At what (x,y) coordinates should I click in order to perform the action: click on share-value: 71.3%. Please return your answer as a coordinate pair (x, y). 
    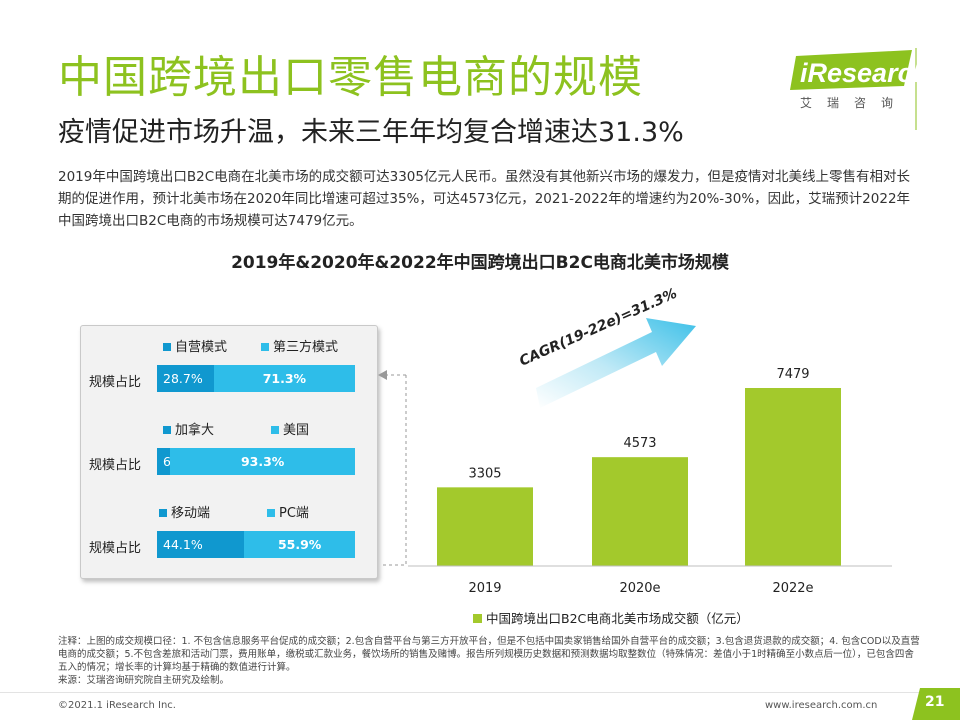
    Looking at the image, I should click on (284, 378).